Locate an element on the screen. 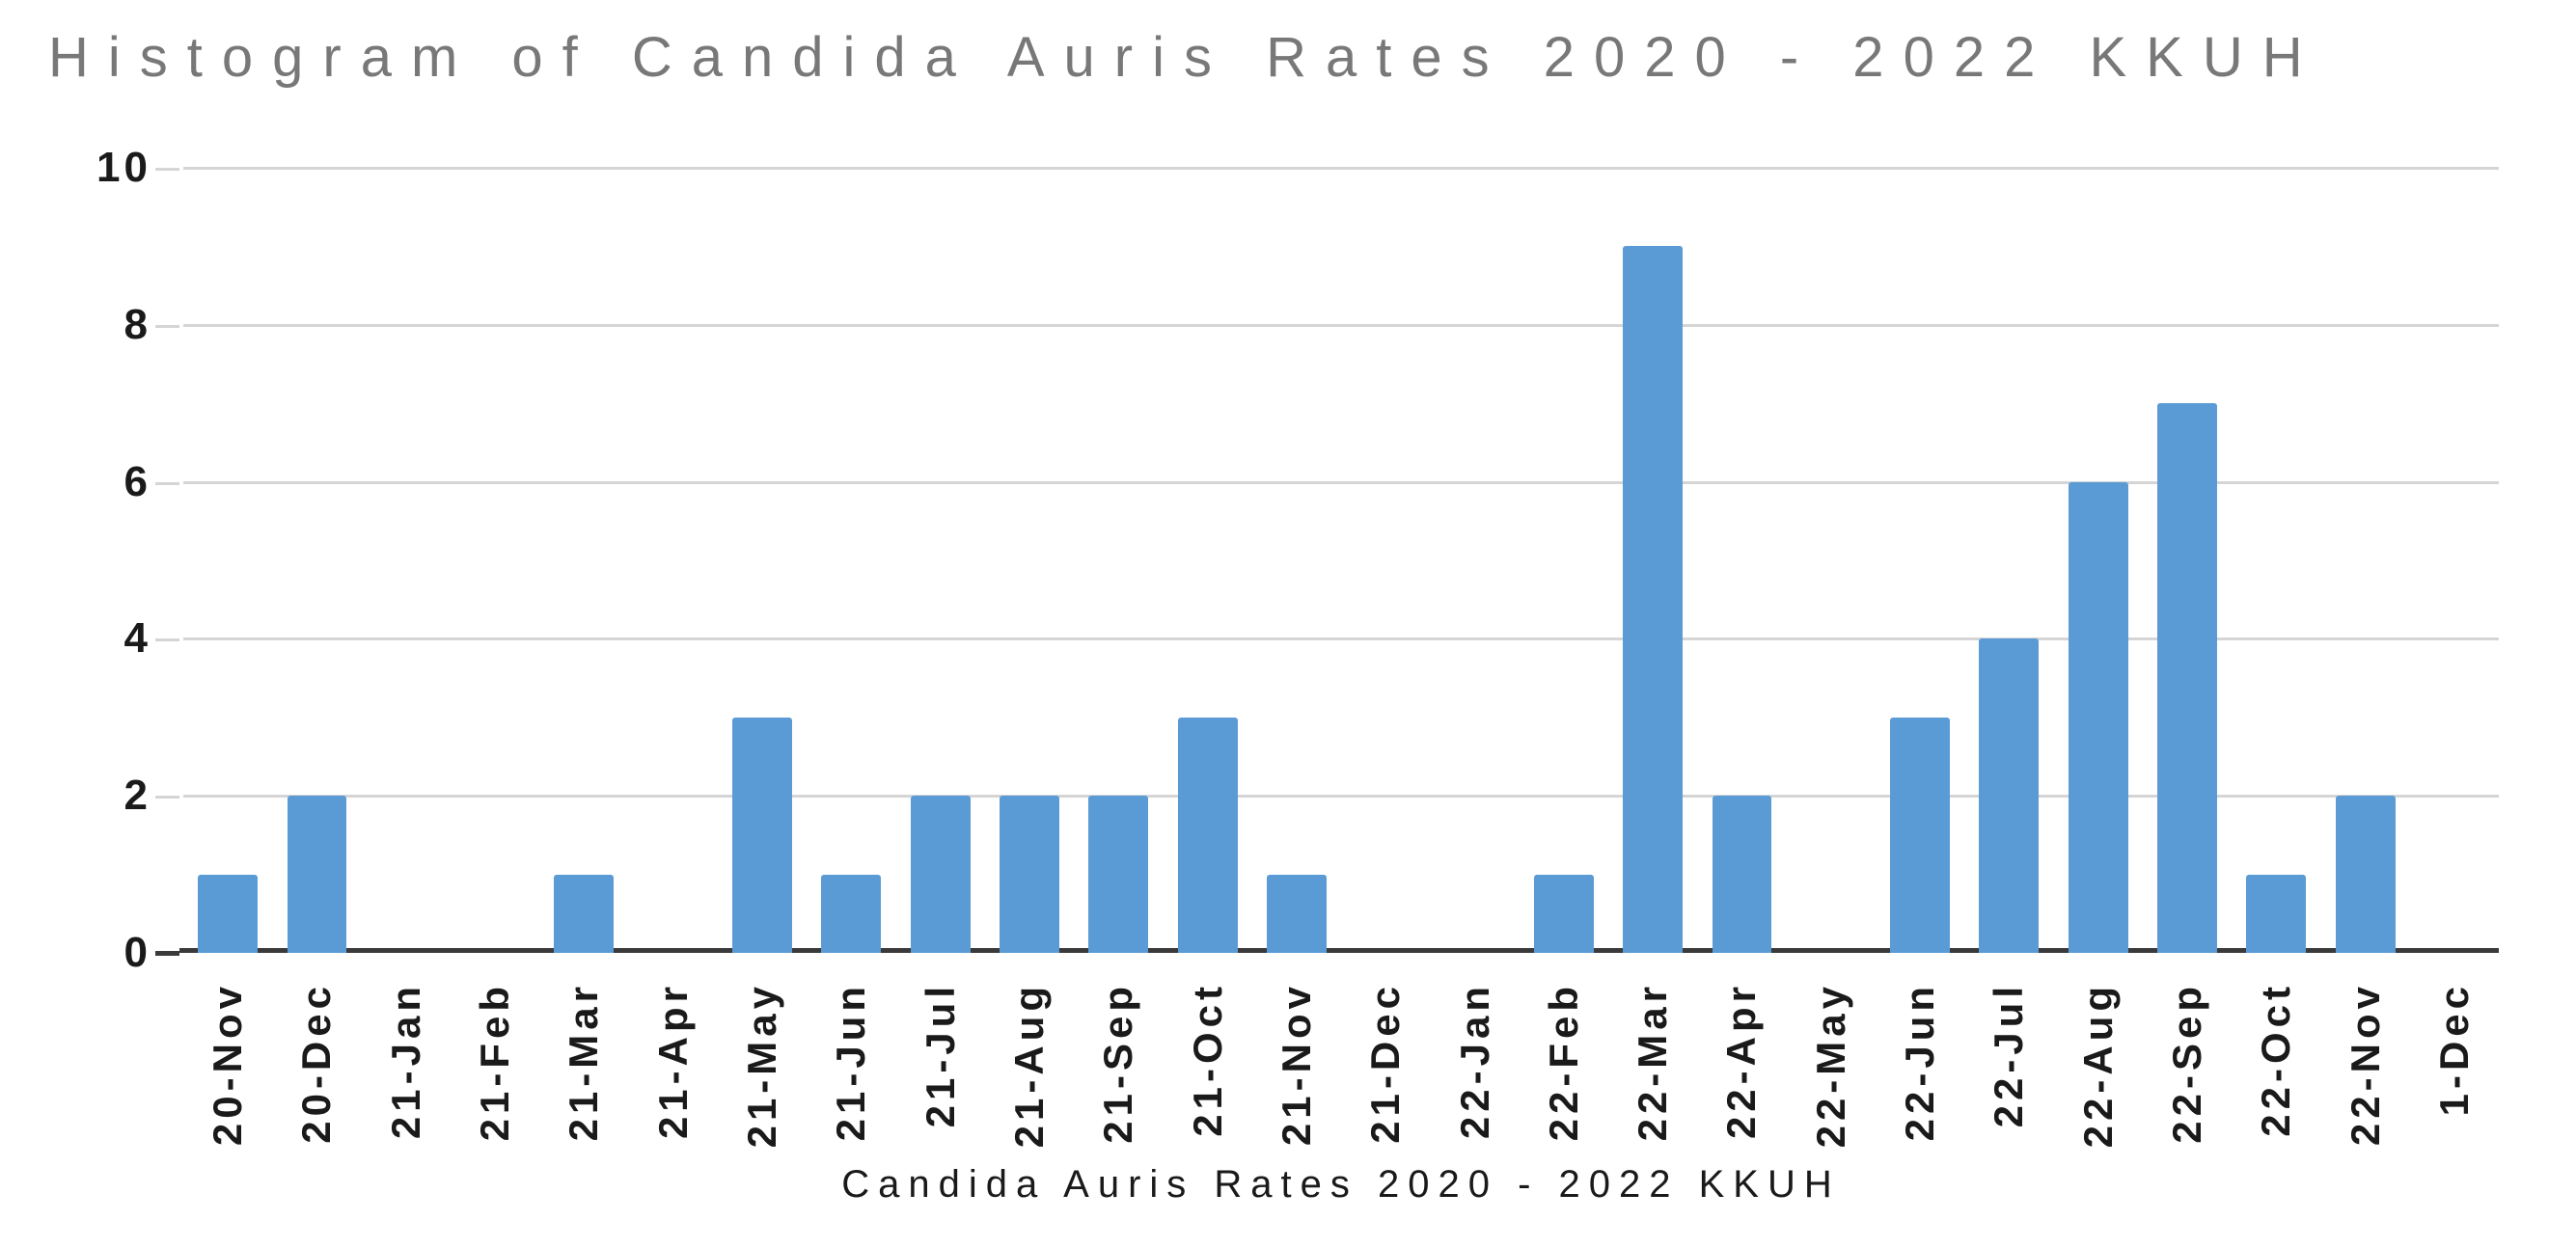  x-axis-tick-label: 20-Nov is located at coordinates (228, 1065).